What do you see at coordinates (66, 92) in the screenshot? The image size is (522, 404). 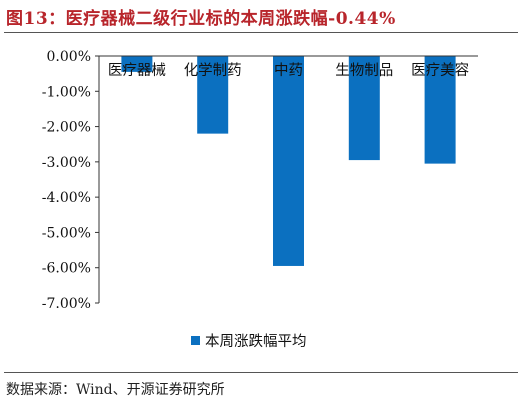 I see `y-tick-label: -1.00%` at bounding box center [66, 92].